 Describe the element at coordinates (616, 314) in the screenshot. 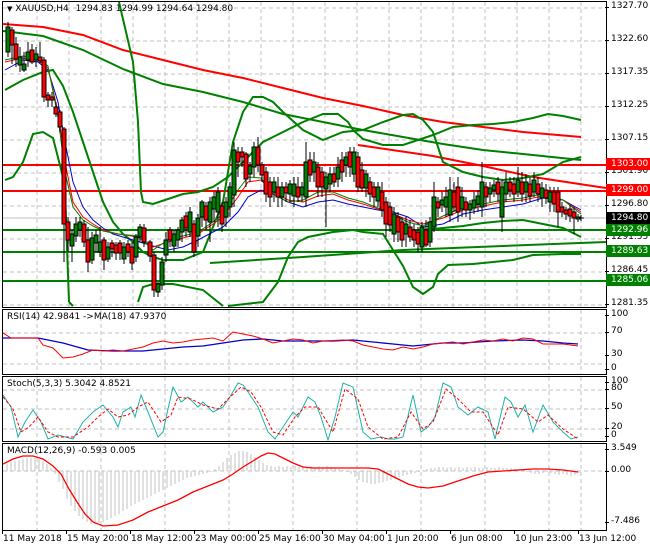

I see `rsi-tick: 100` at that location.